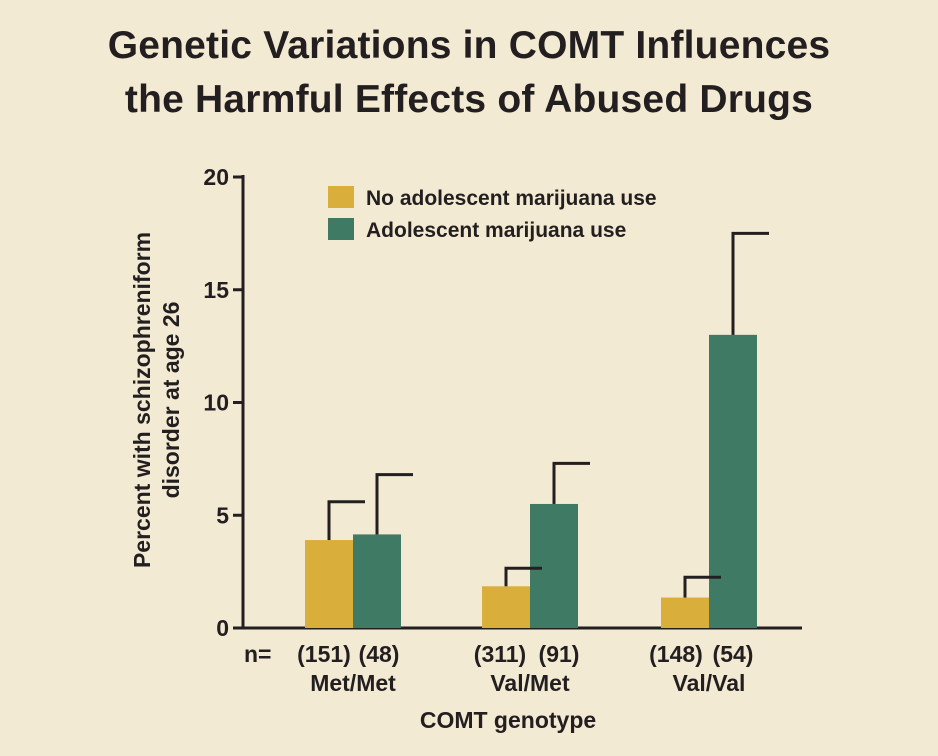 The width and height of the screenshot is (938, 756). I want to click on legend-label-1: No adolescent marijuana use, so click(511, 198).